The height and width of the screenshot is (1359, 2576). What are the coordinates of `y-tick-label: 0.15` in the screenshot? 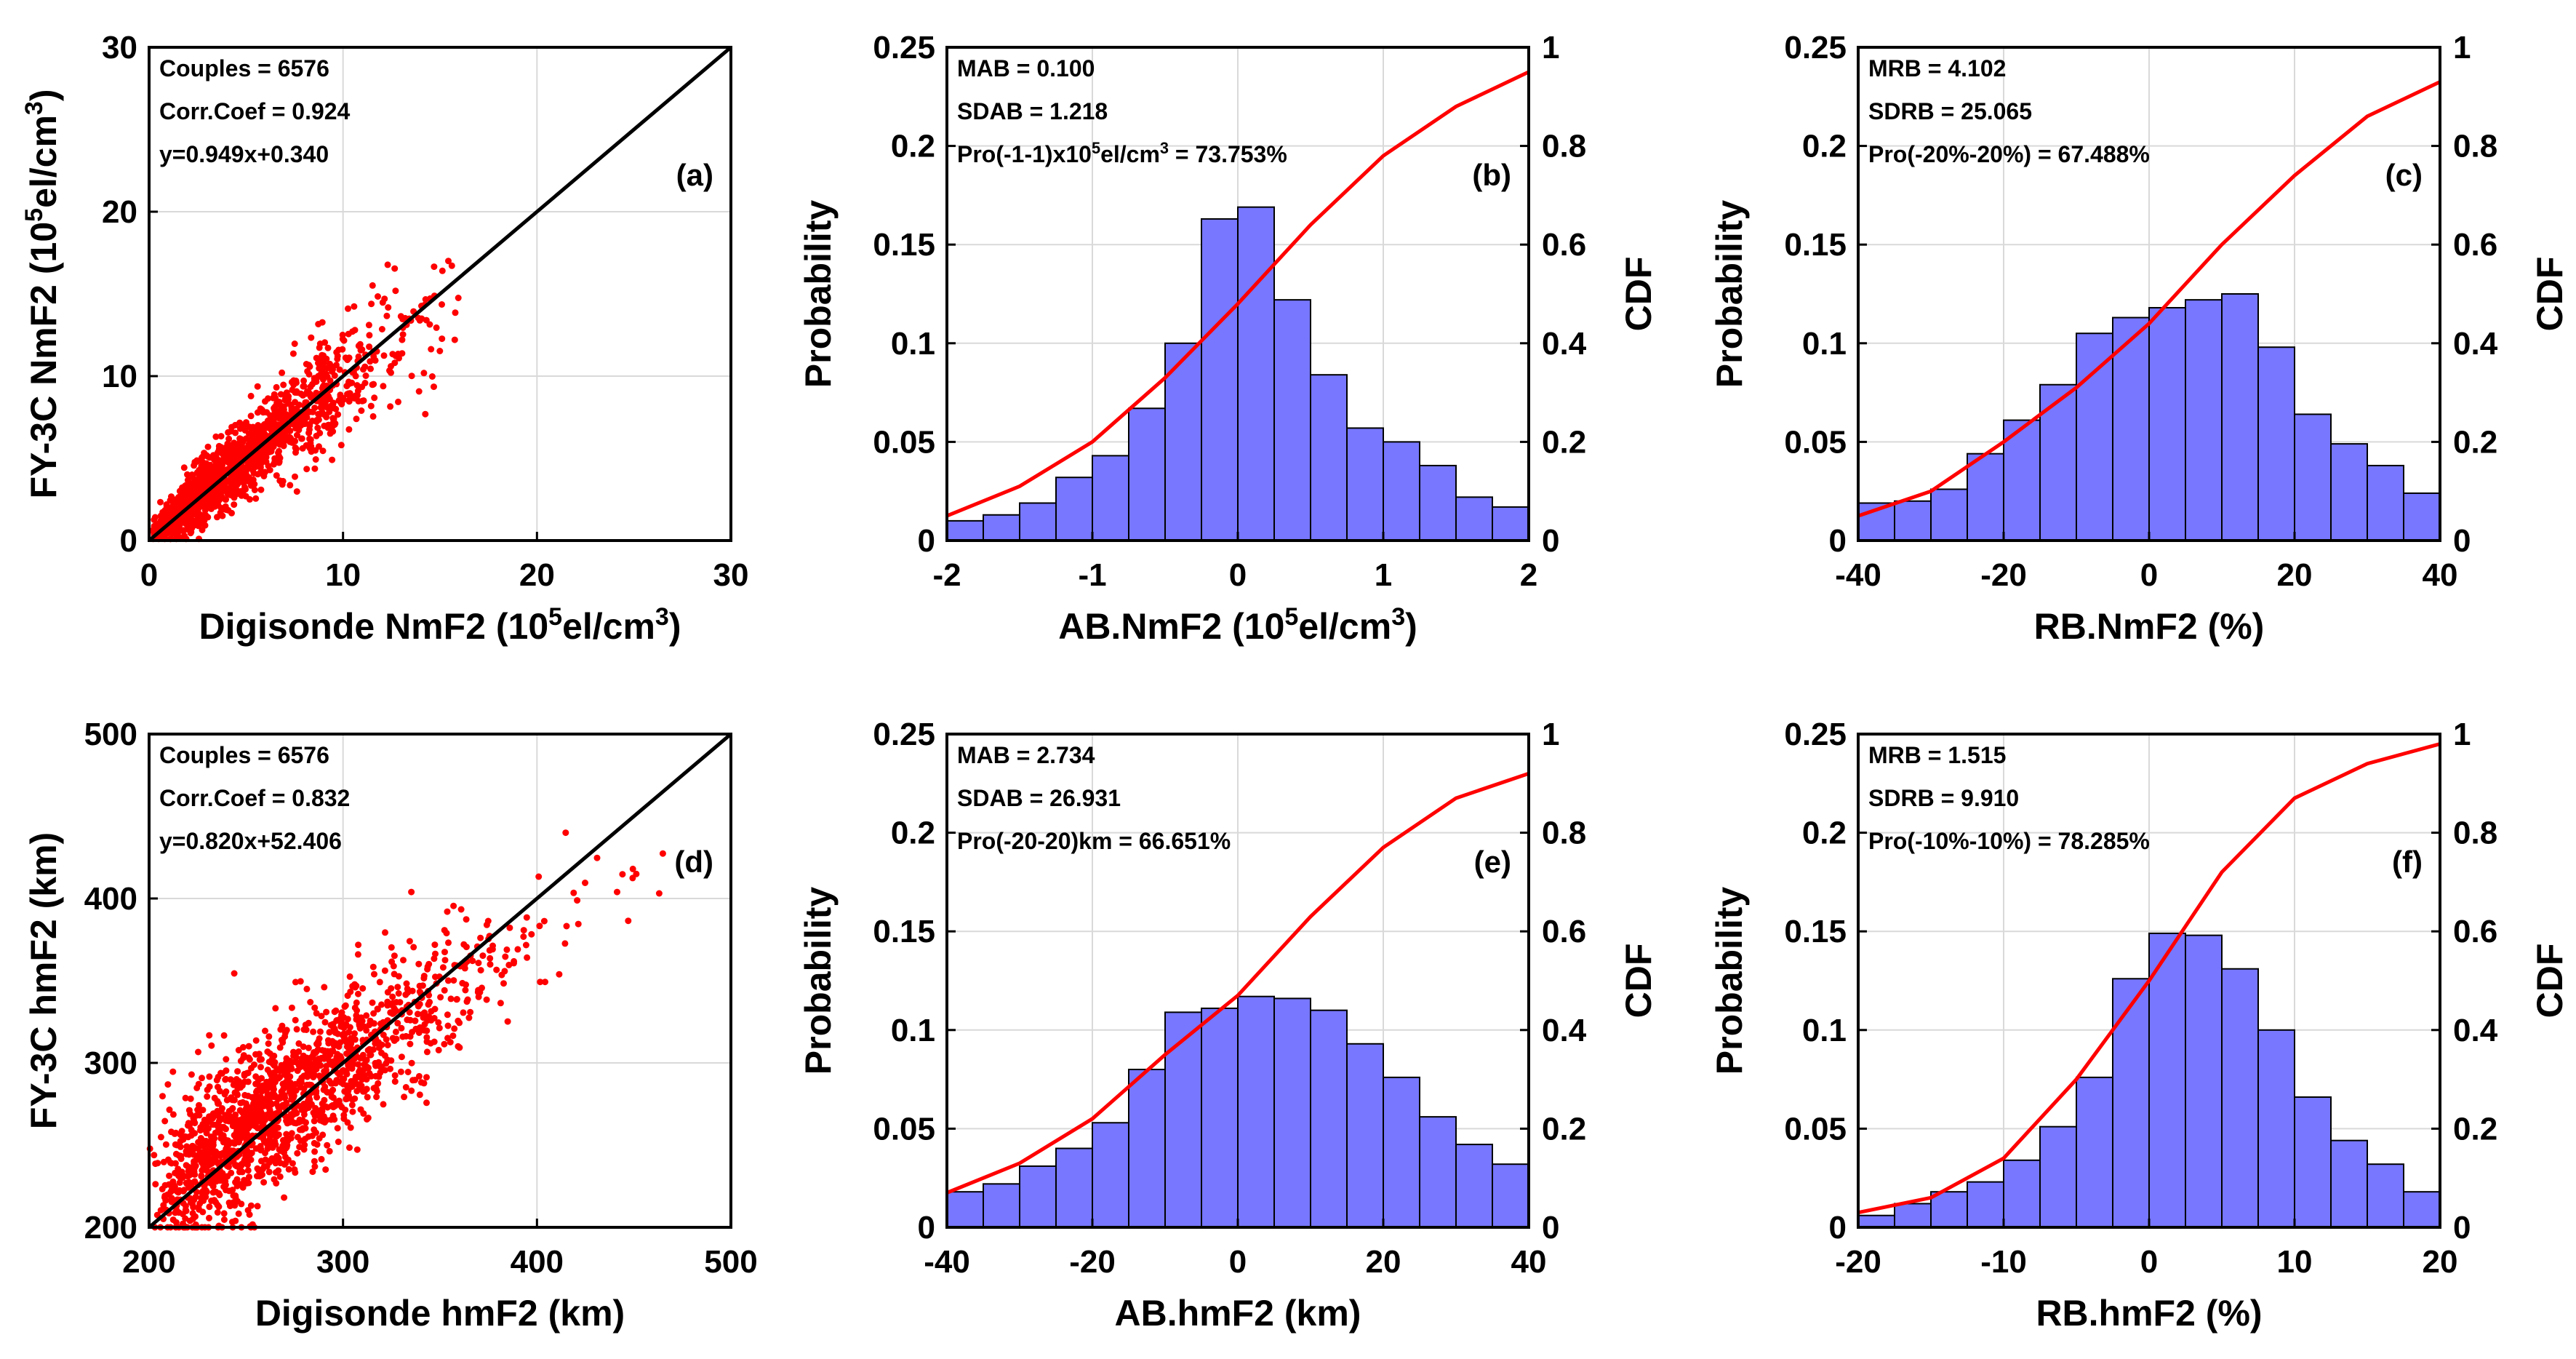 It's located at (1815, 931).